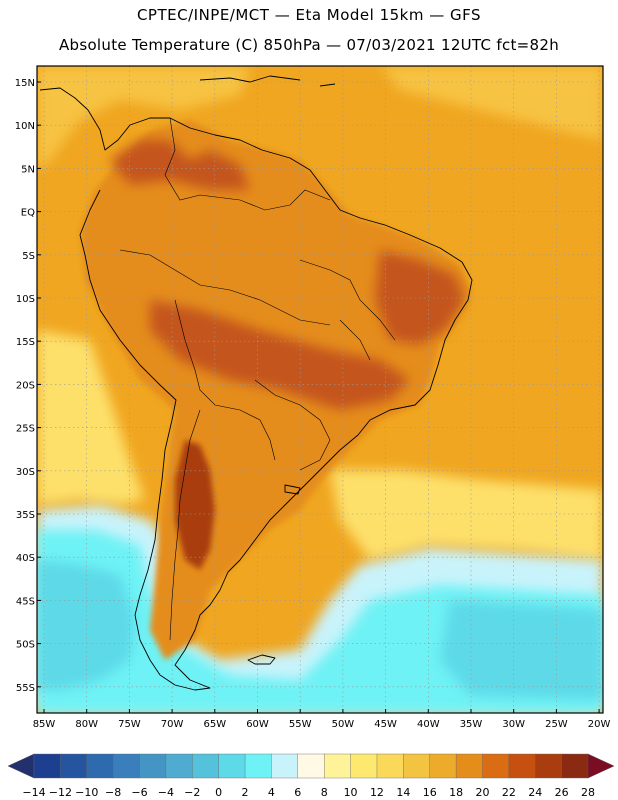  What do you see at coordinates (257, 724) in the screenshot?
I see `longitude-label: 60W` at bounding box center [257, 724].